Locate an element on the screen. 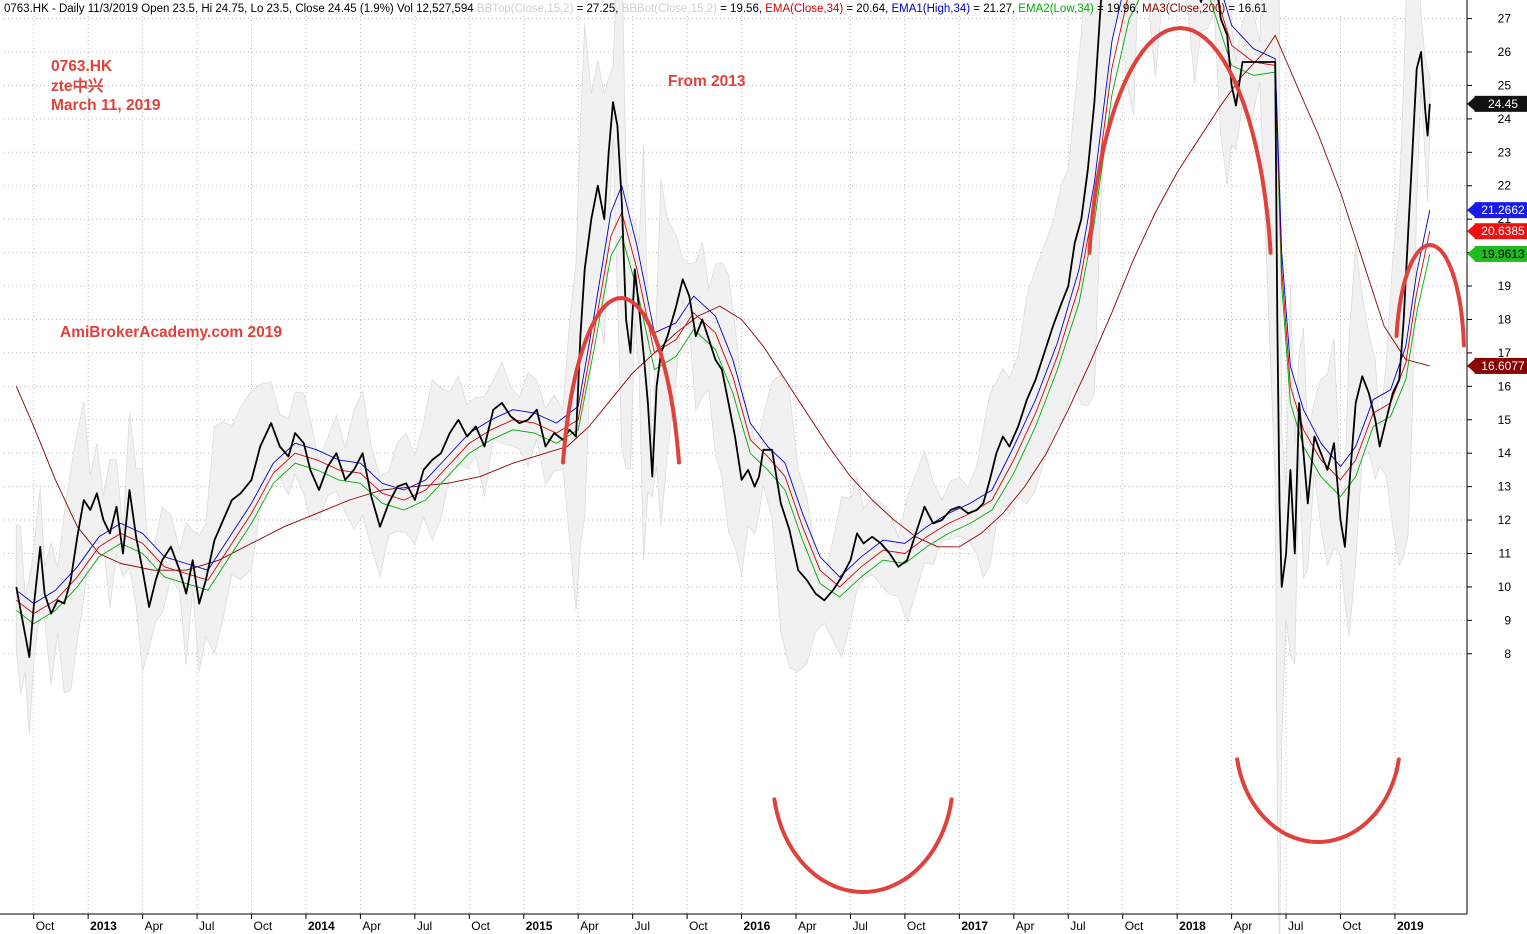  tag-label: 16.6077 is located at coordinates (1503, 366).